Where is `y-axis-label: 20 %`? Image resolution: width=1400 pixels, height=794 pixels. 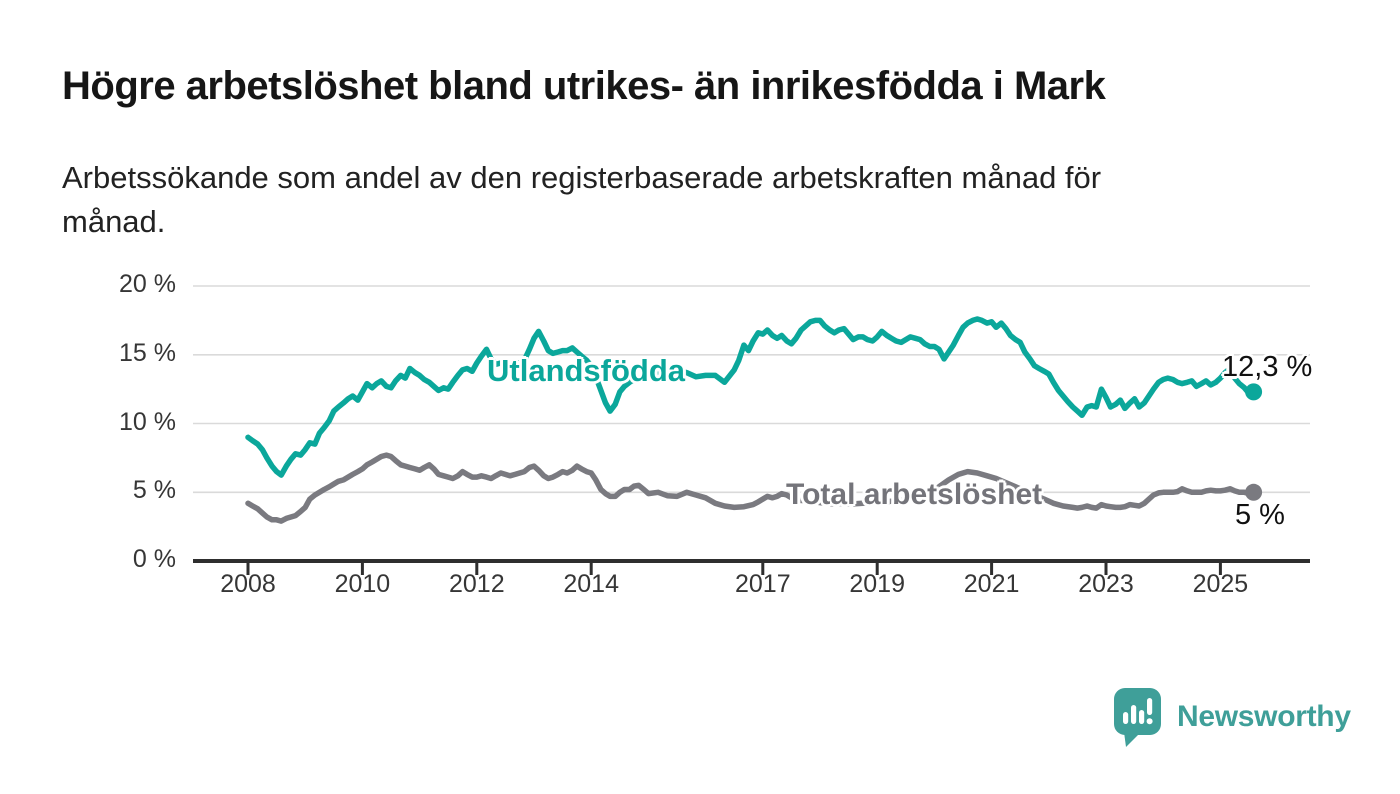
y-axis-label: 20 % is located at coordinates (147, 284).